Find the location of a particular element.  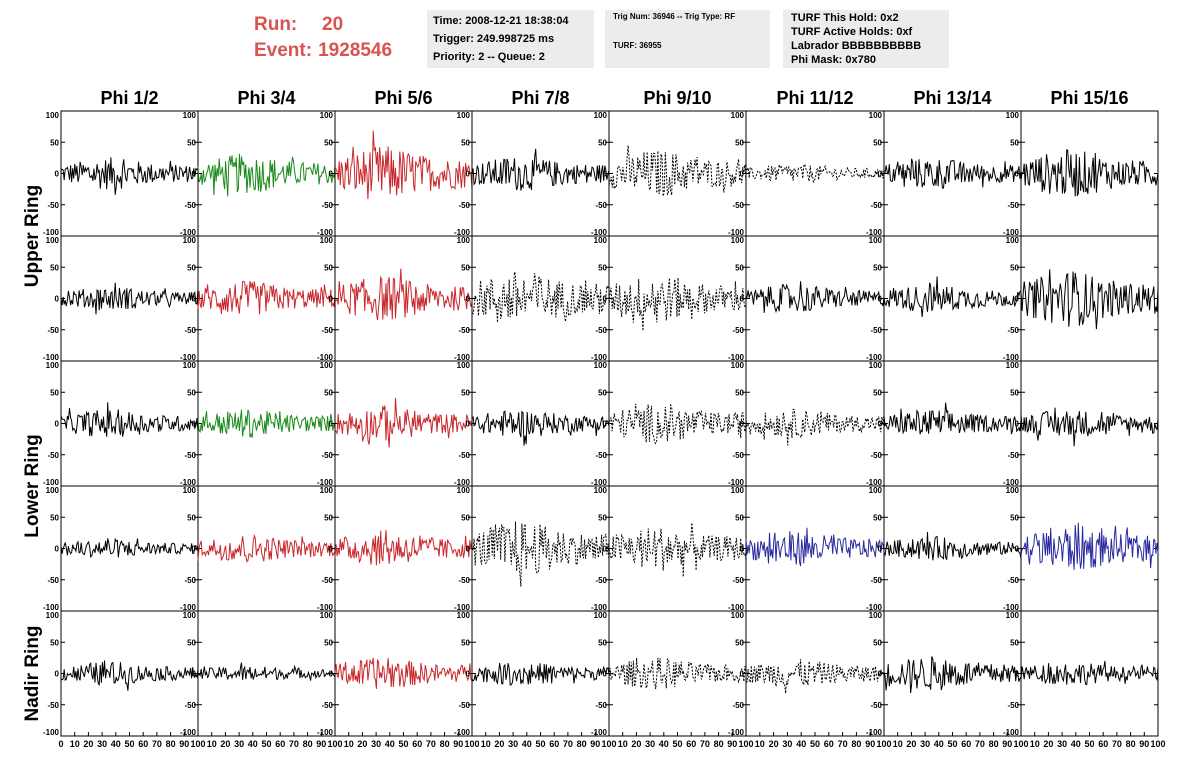

column-header: Phi 1/2 is located at coordinates (129, 98).